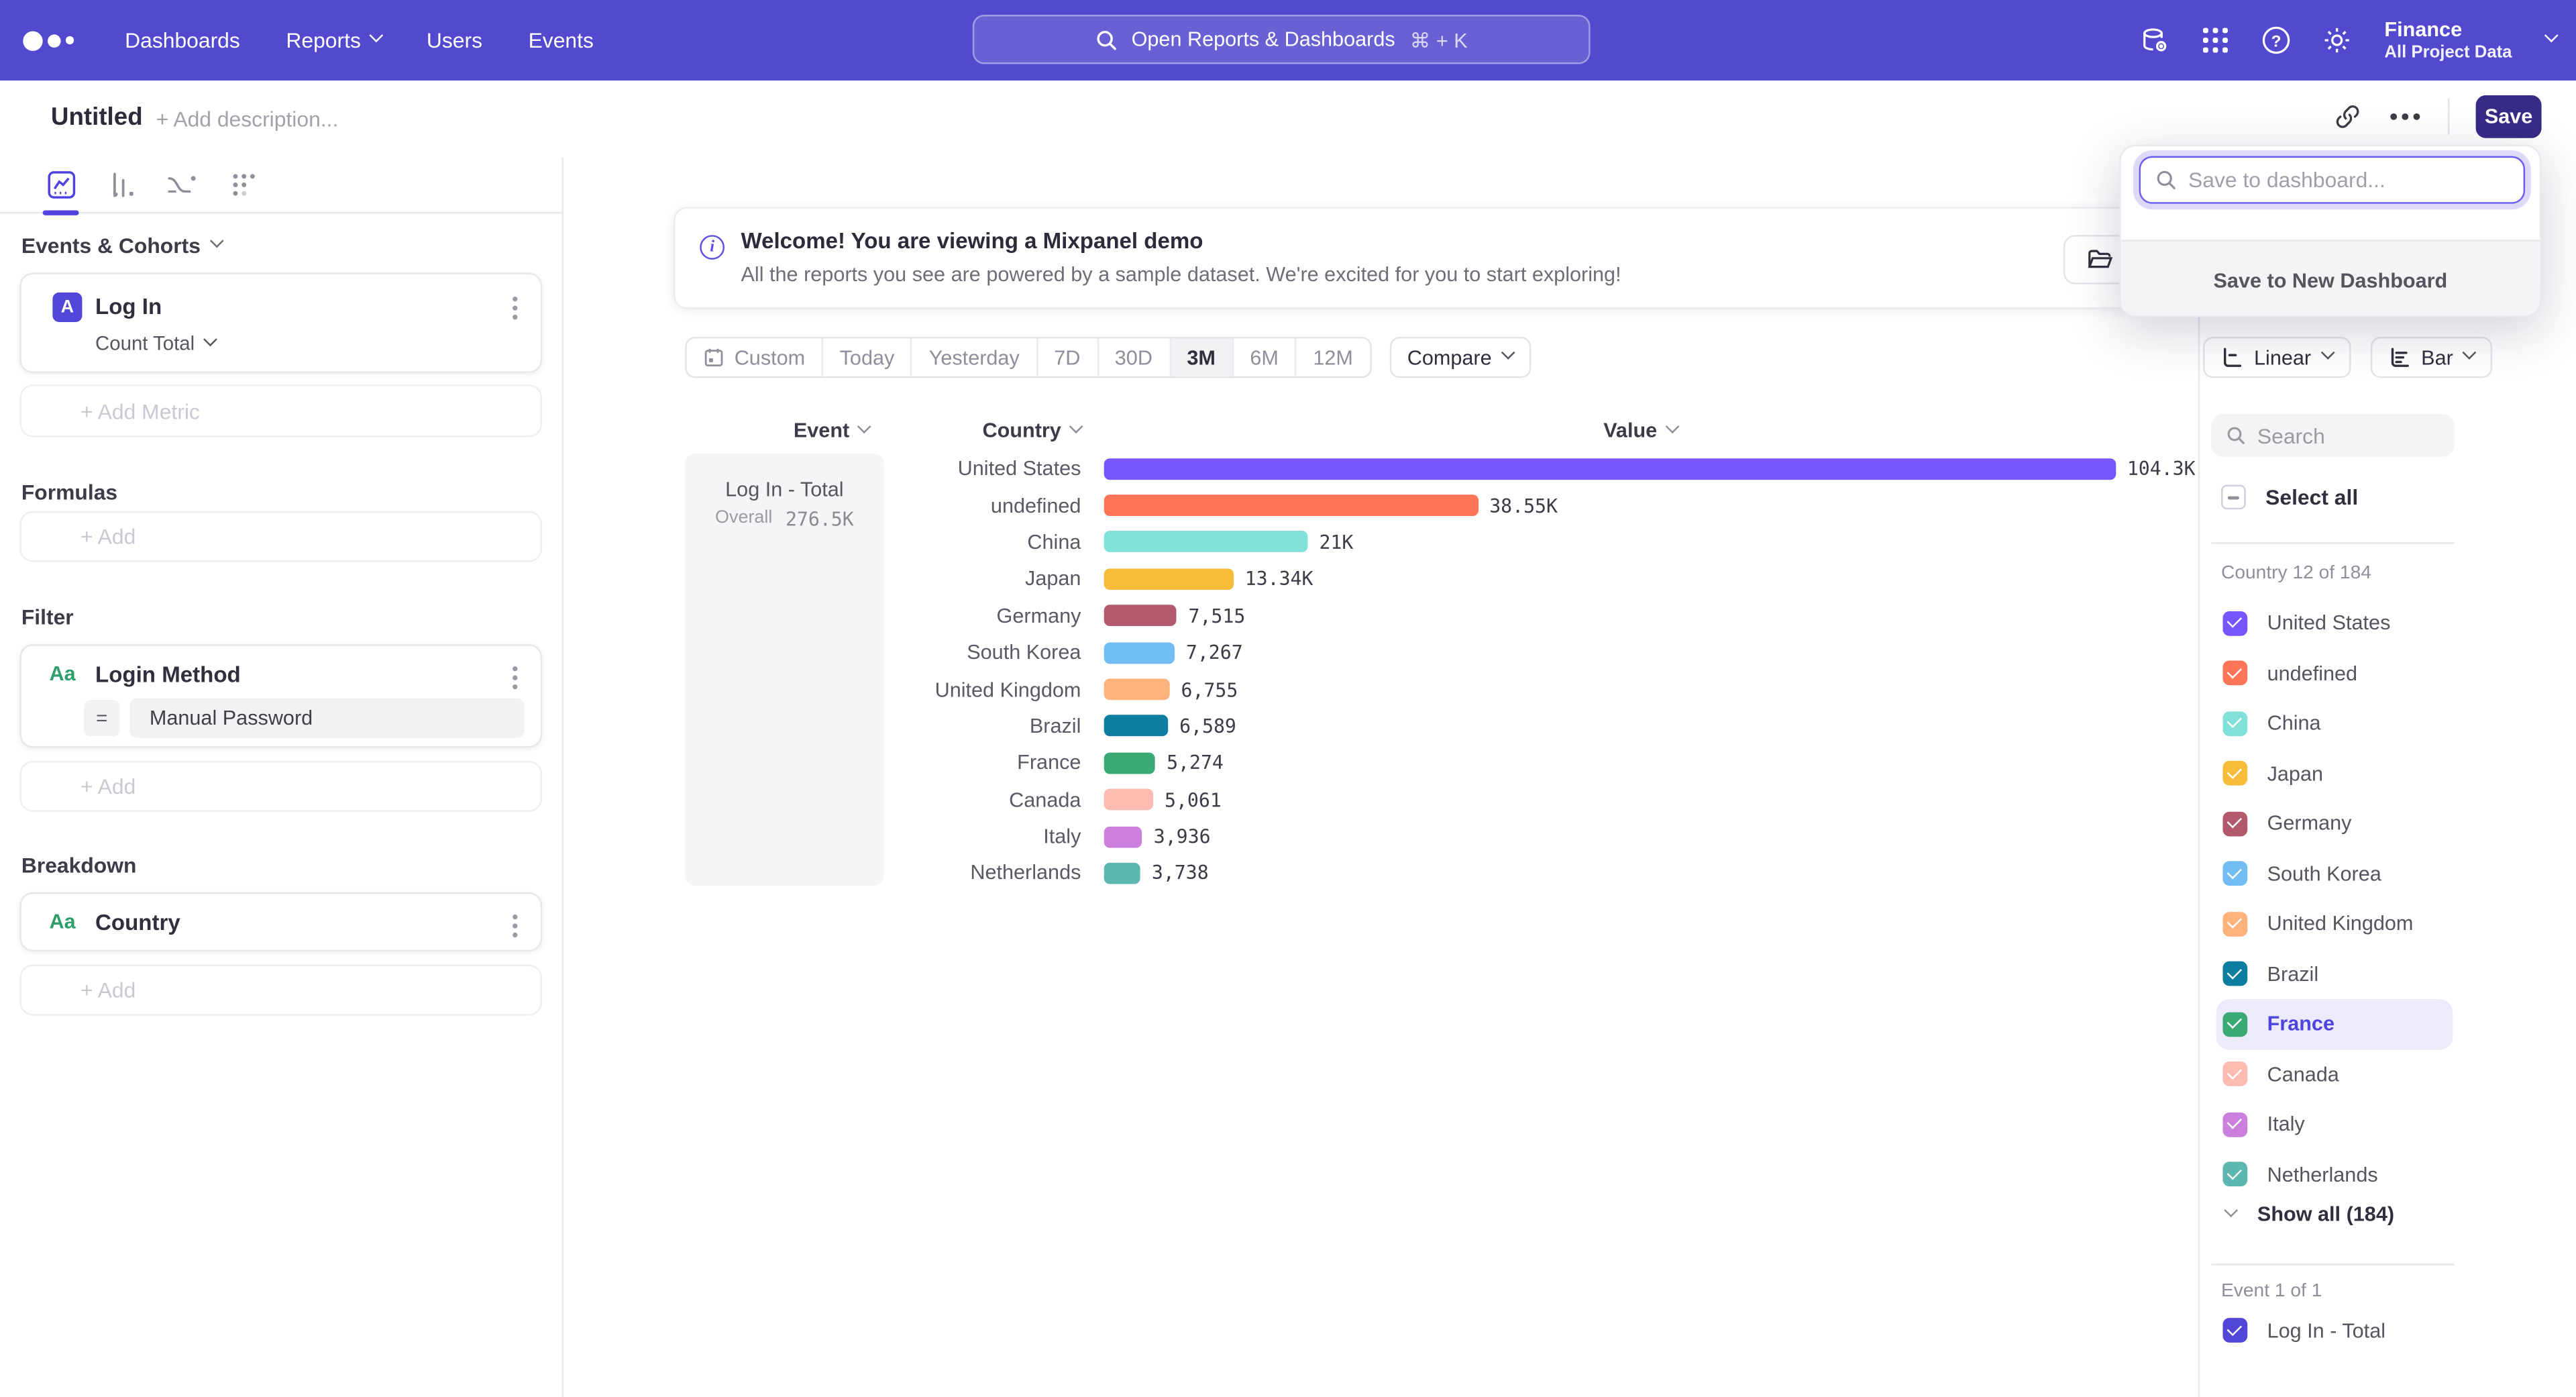 The image size is (2576, 1397). What do you see at coordinates (2334, 1175) in the screenshot?
I see `country-legend-item: Netherlands` at bounding box center [2334, 1175].